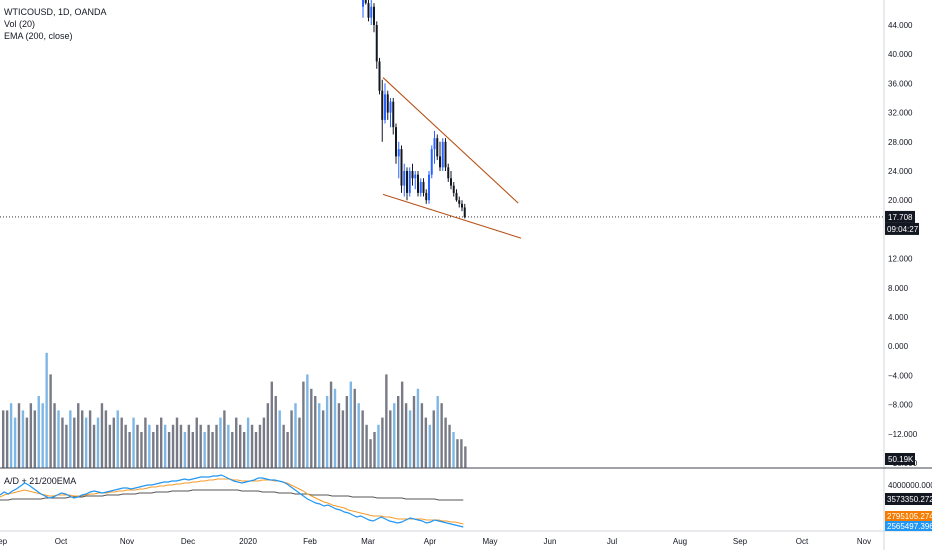 This screenshot has width=932, height=550. I want to click on ad-line-value: 2565497.396, so click(909, 526).